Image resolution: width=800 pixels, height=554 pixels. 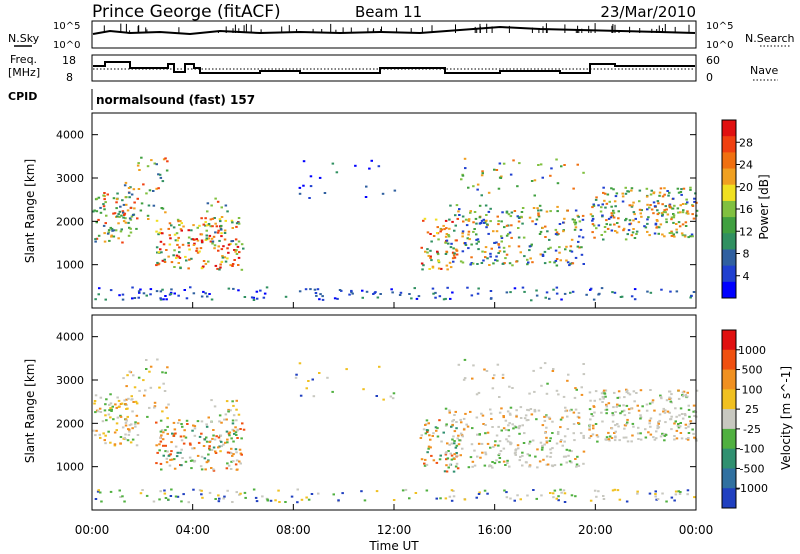 I want to click on beam-title: Beam 11, so click(x=388, y=12).